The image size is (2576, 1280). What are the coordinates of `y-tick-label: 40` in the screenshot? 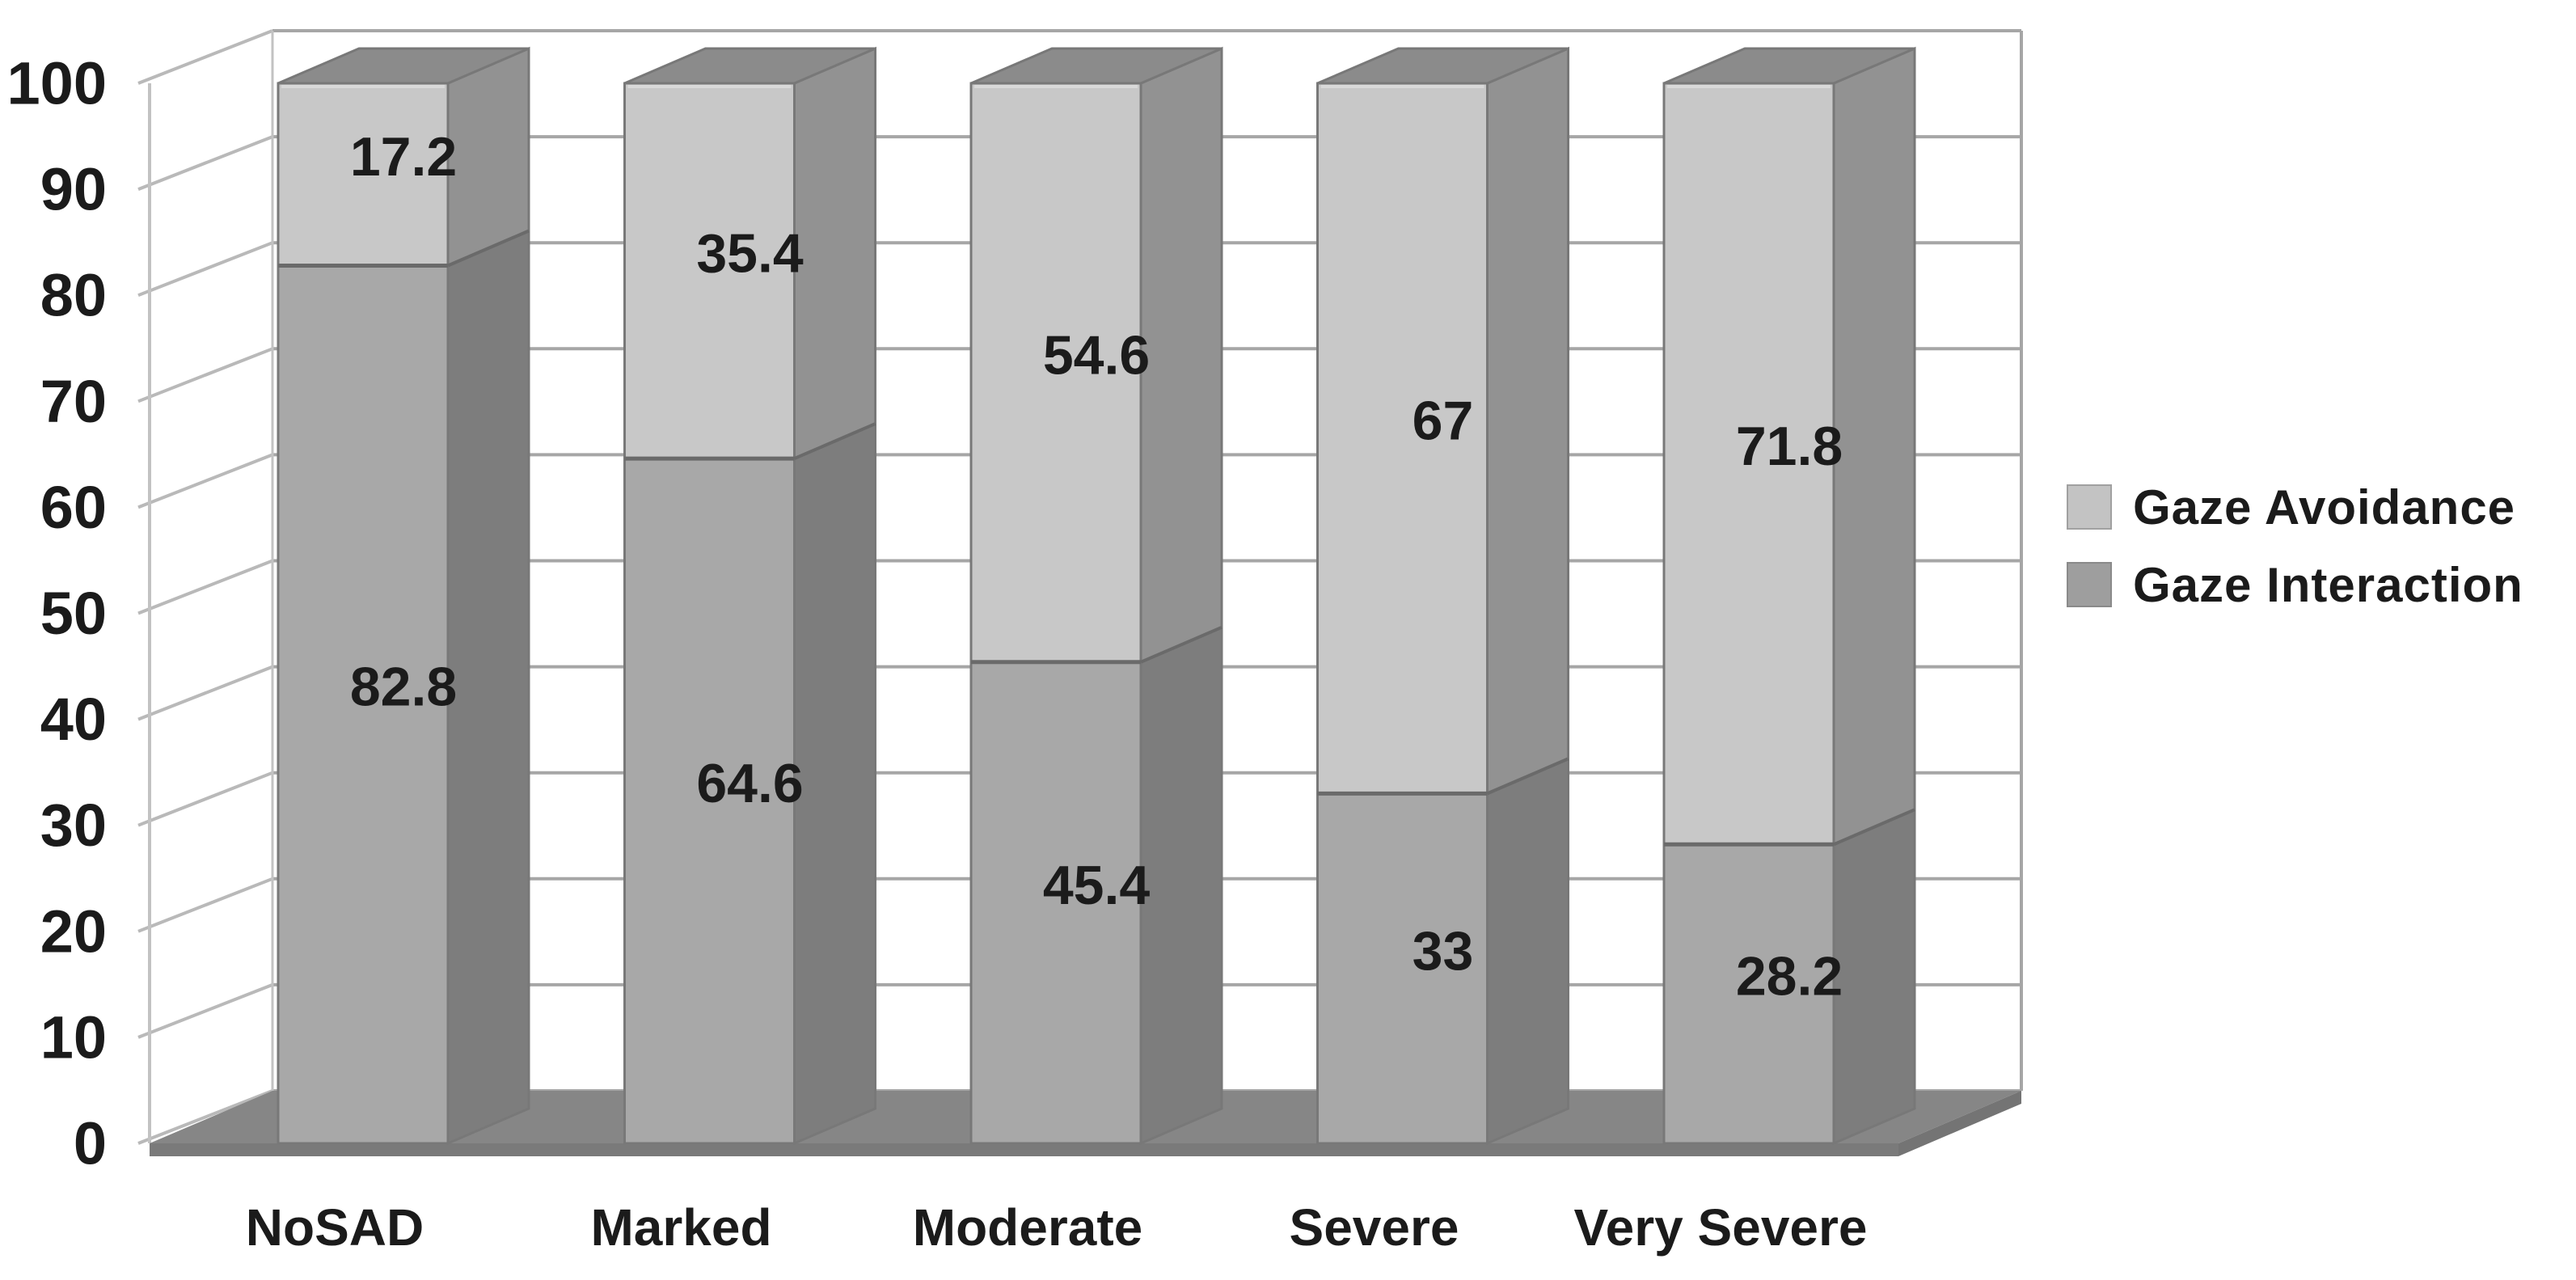 It's located at (73, 720).